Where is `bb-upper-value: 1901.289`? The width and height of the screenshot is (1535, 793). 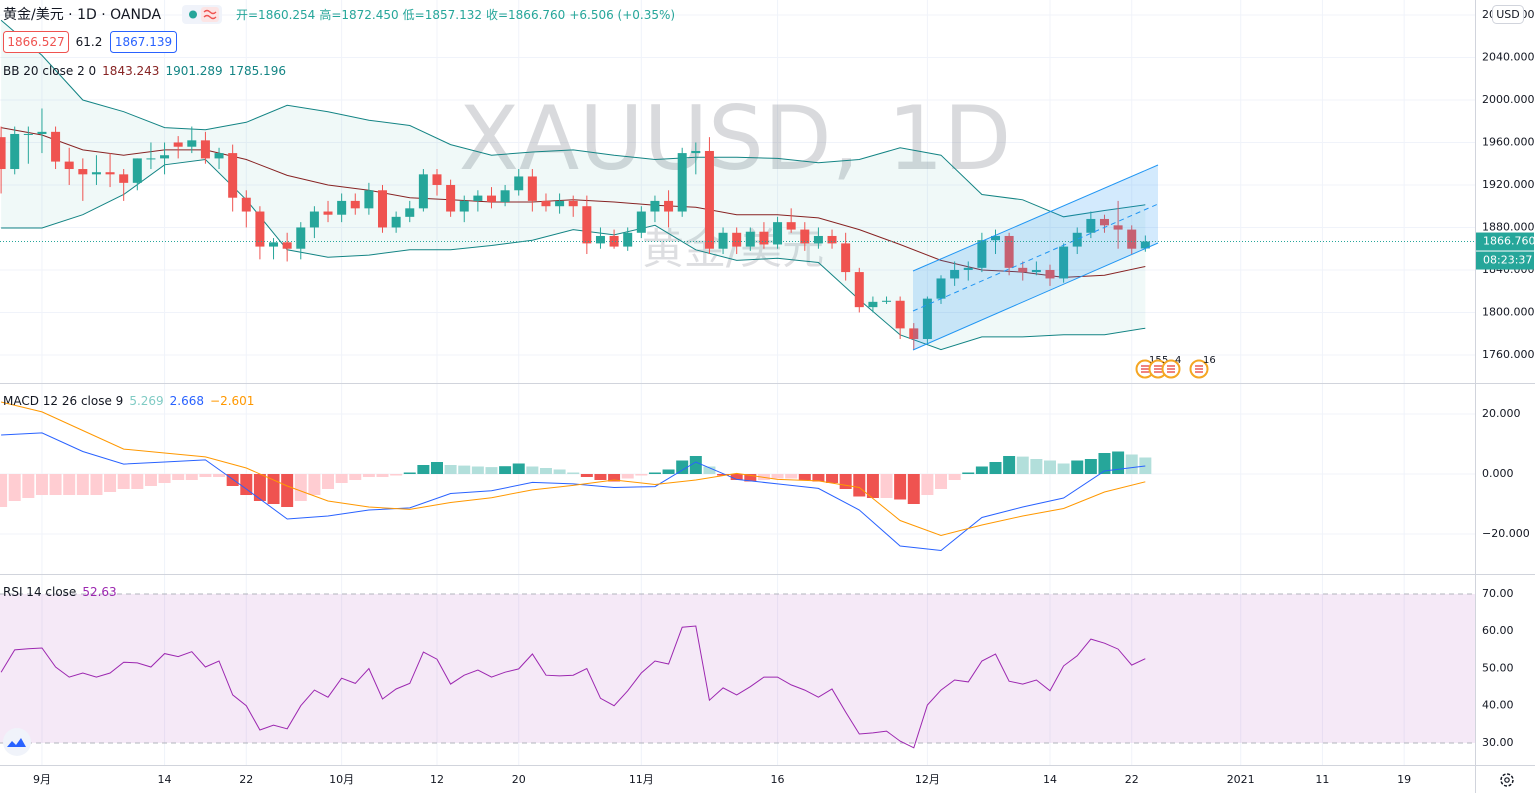 bb-upper-value: 1901.289 is located at coordinates (193, 71).